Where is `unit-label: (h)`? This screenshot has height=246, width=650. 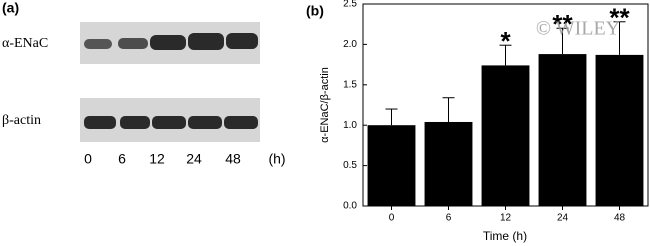
unit-label: (h) is located at coordinates (276, 159).